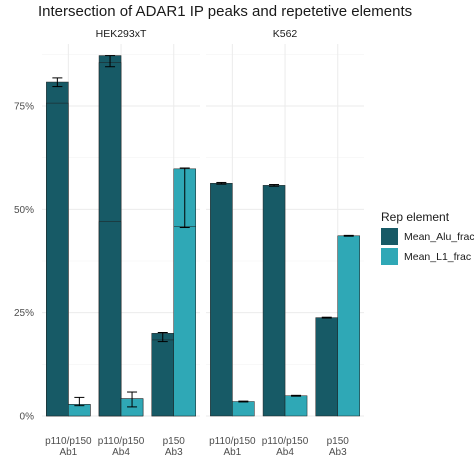 The image size is (474, 459). I want to click on legend-label-alu: Mean_Alu_frac, so click(439, 237).